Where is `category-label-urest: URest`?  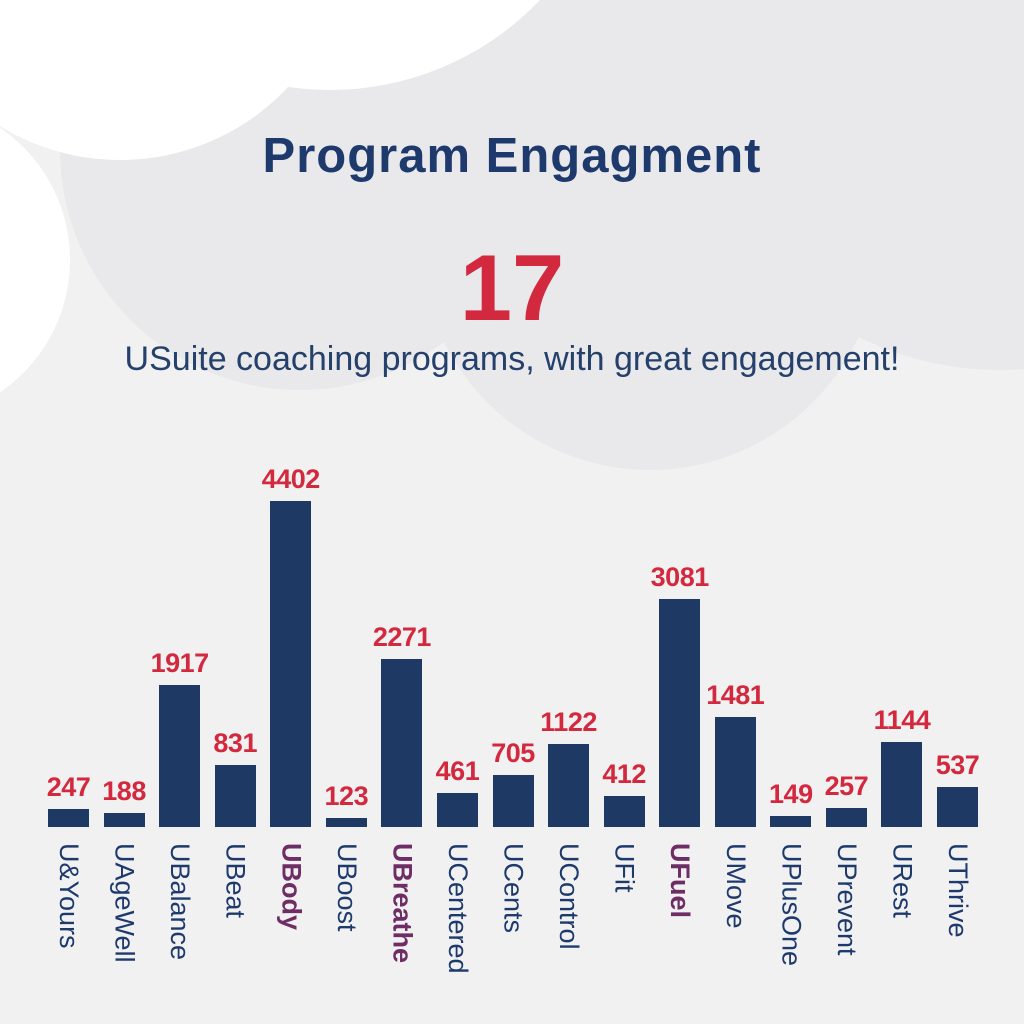 category-label-urest: URest is located at coordinates (902, 881).